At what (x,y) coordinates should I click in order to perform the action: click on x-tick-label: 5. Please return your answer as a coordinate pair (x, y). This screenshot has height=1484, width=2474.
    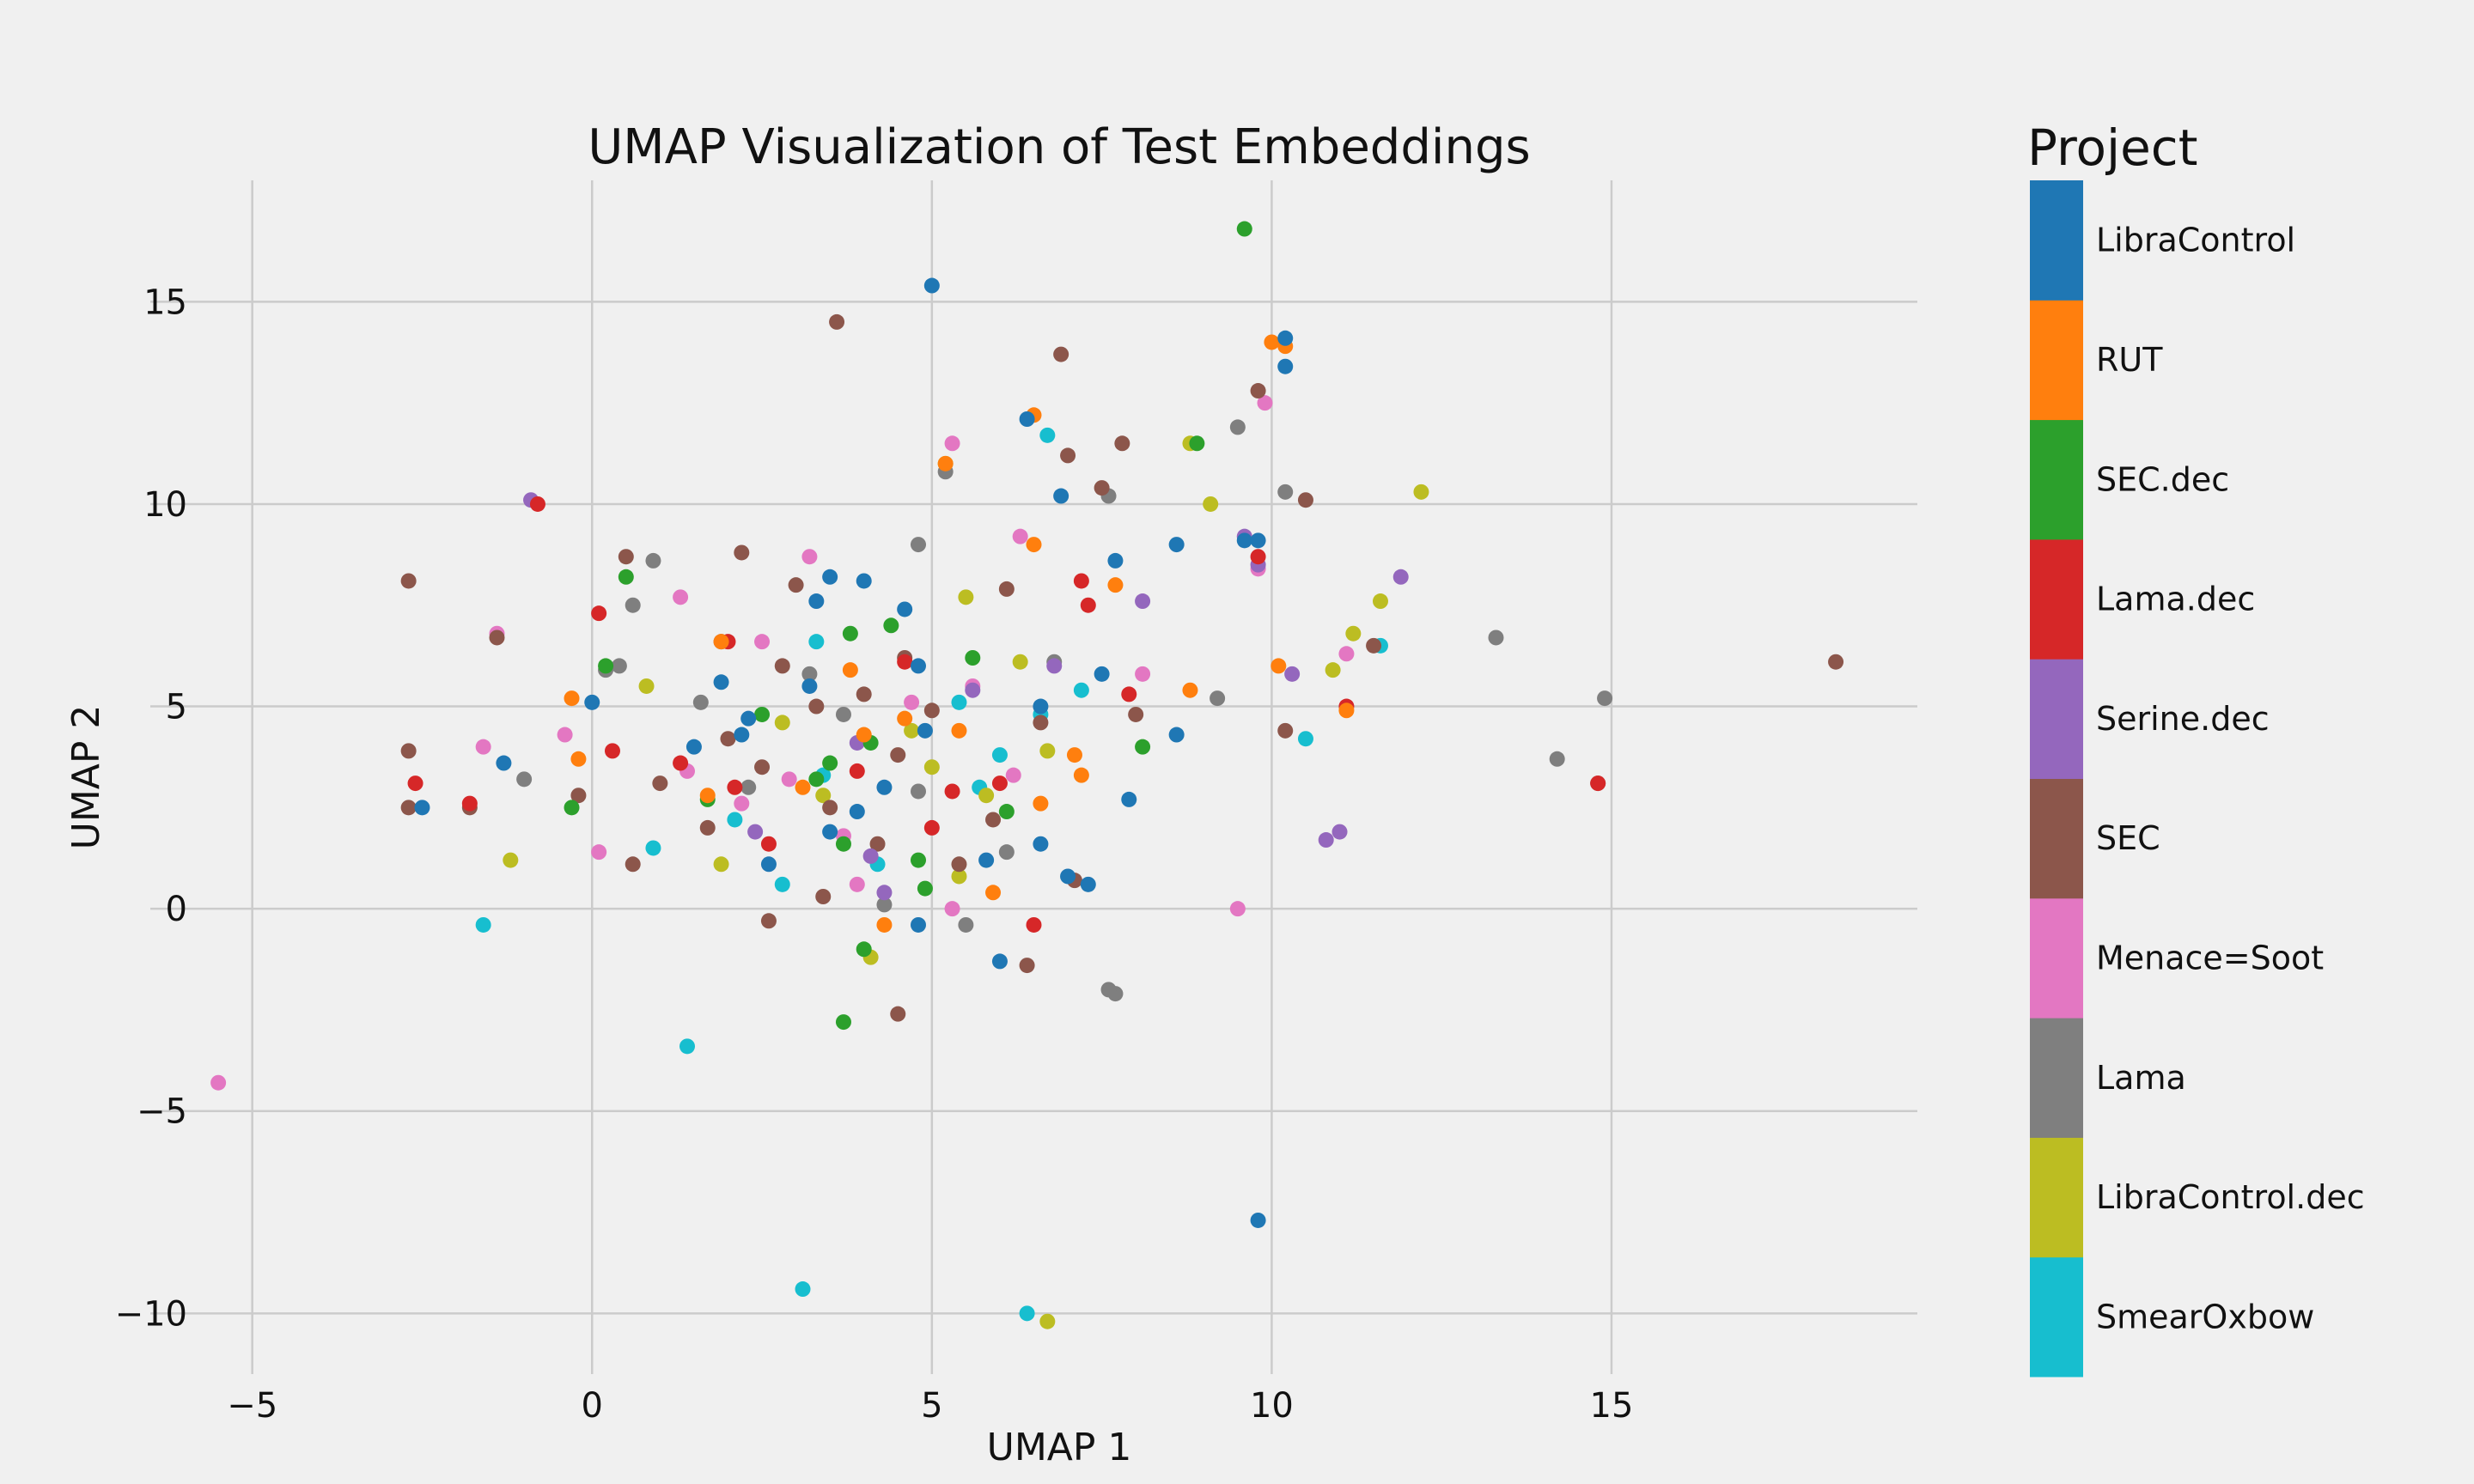
    Looking at the image, I should click on (931, 1406).